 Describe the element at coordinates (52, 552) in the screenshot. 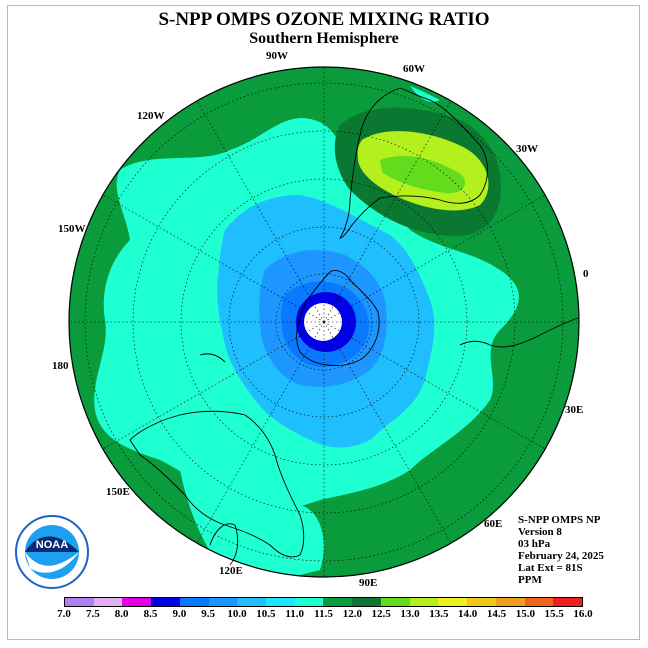

I see `noaa-logo: NOAA` at that location.